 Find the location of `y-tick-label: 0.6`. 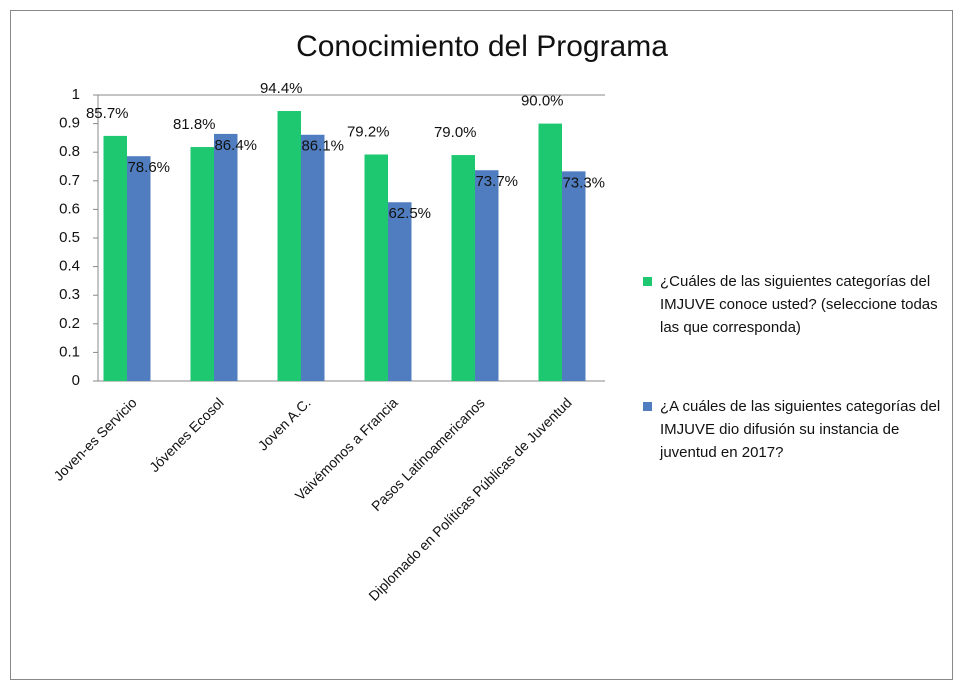

y-tick-label: 0.6 is located at coordinates (69, 208).